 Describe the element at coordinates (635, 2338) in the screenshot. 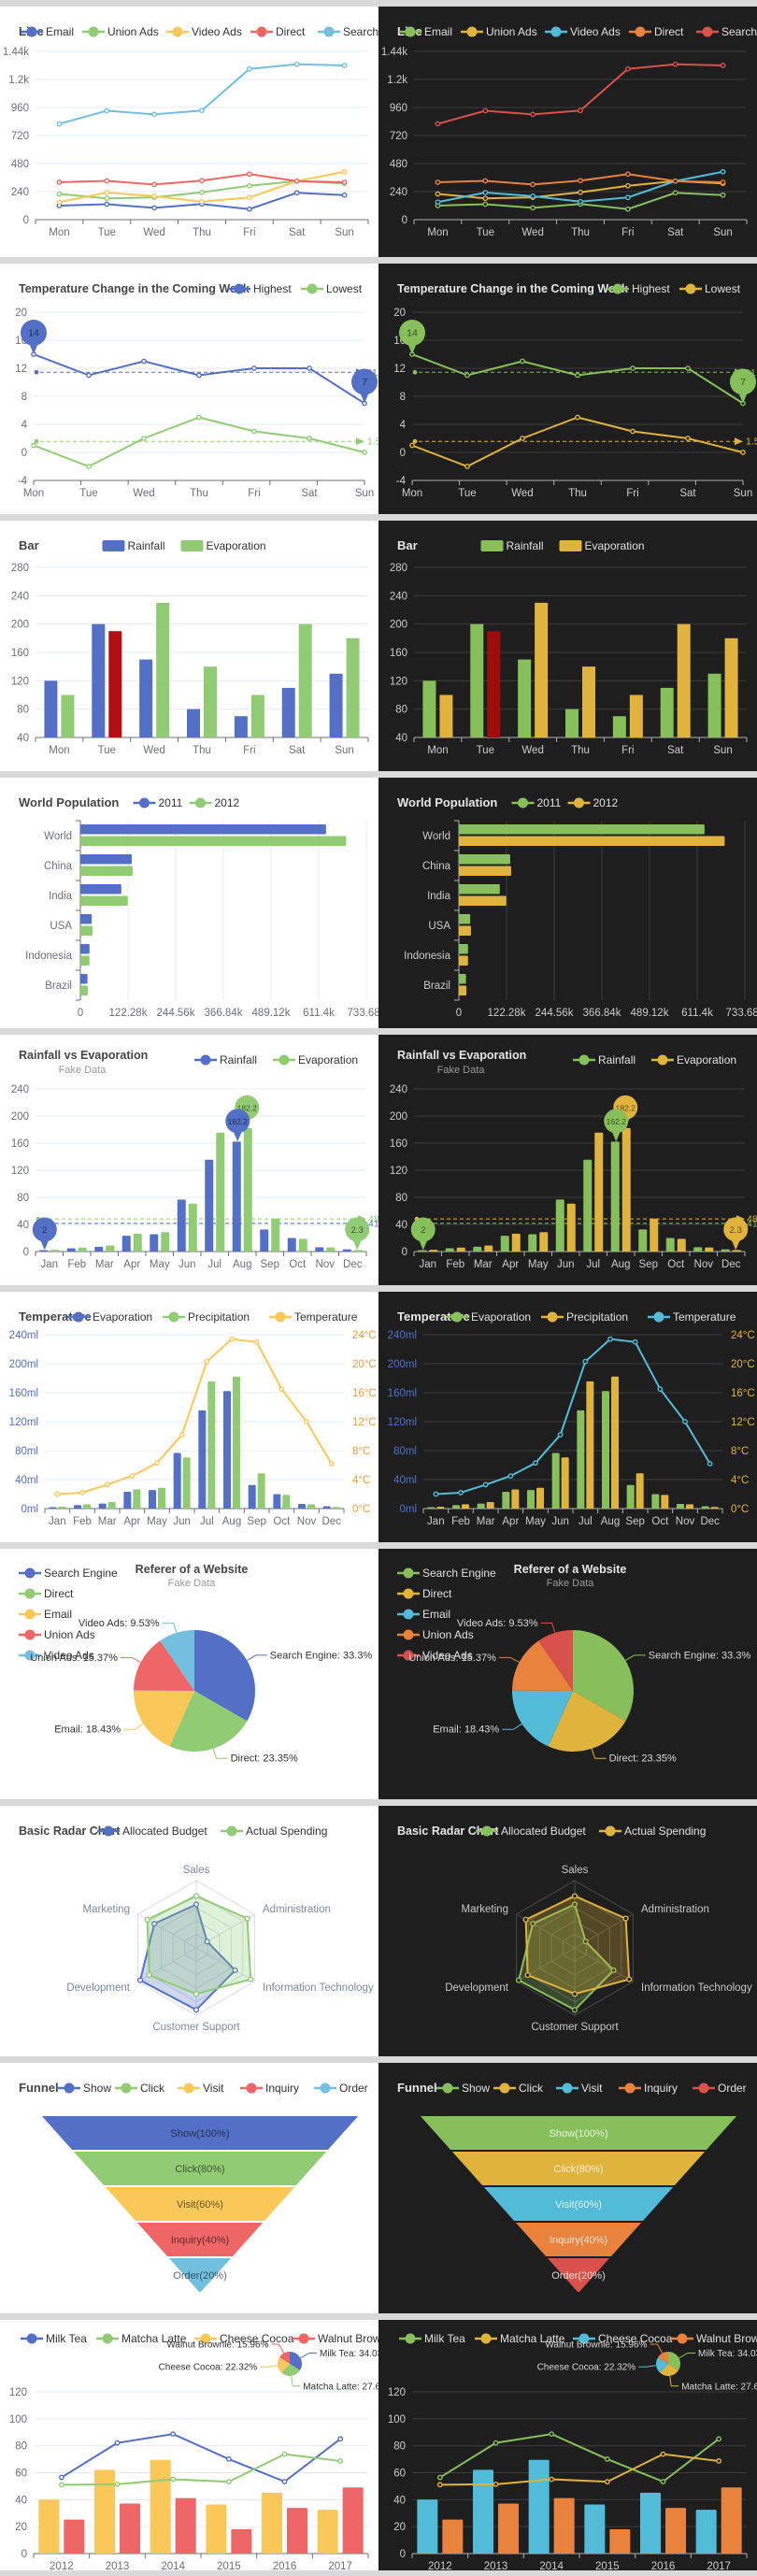

I see `svg-text: Cheese Cocoa` at that location.